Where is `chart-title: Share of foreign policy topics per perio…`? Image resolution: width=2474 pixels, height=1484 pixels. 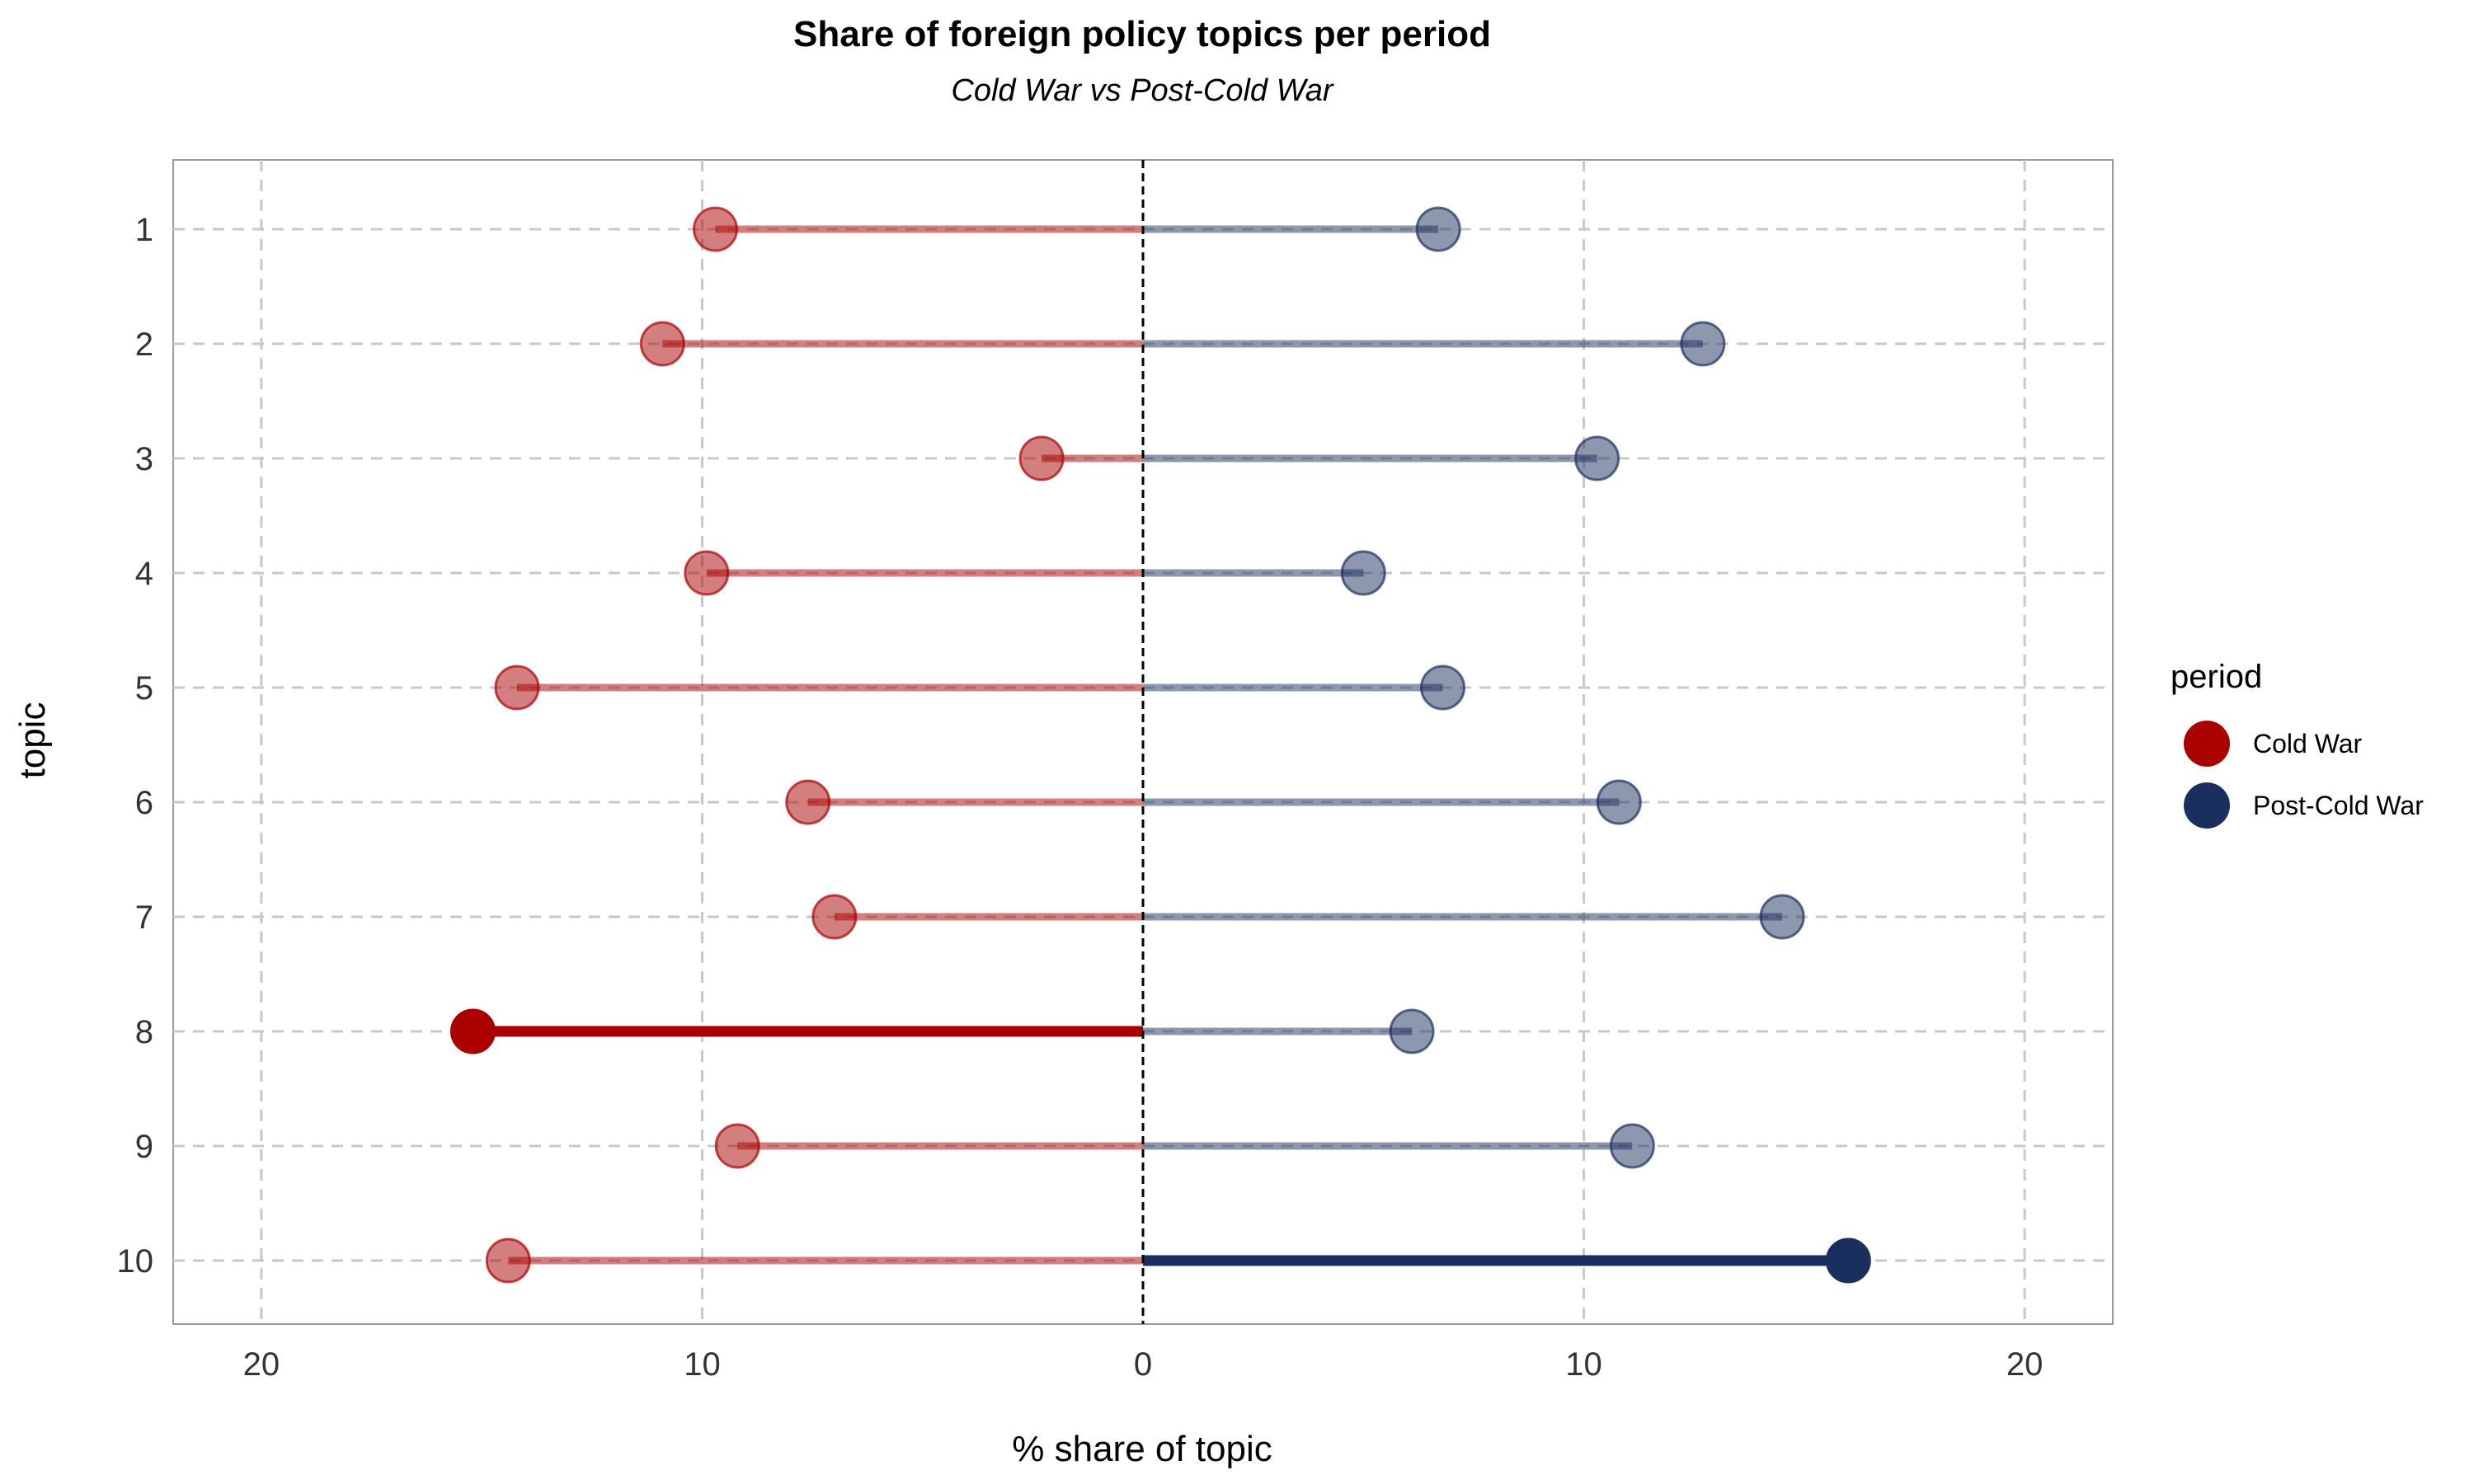
chart-title: Share of foreign policy topics per perio… is located at coordinates (1142, 34).